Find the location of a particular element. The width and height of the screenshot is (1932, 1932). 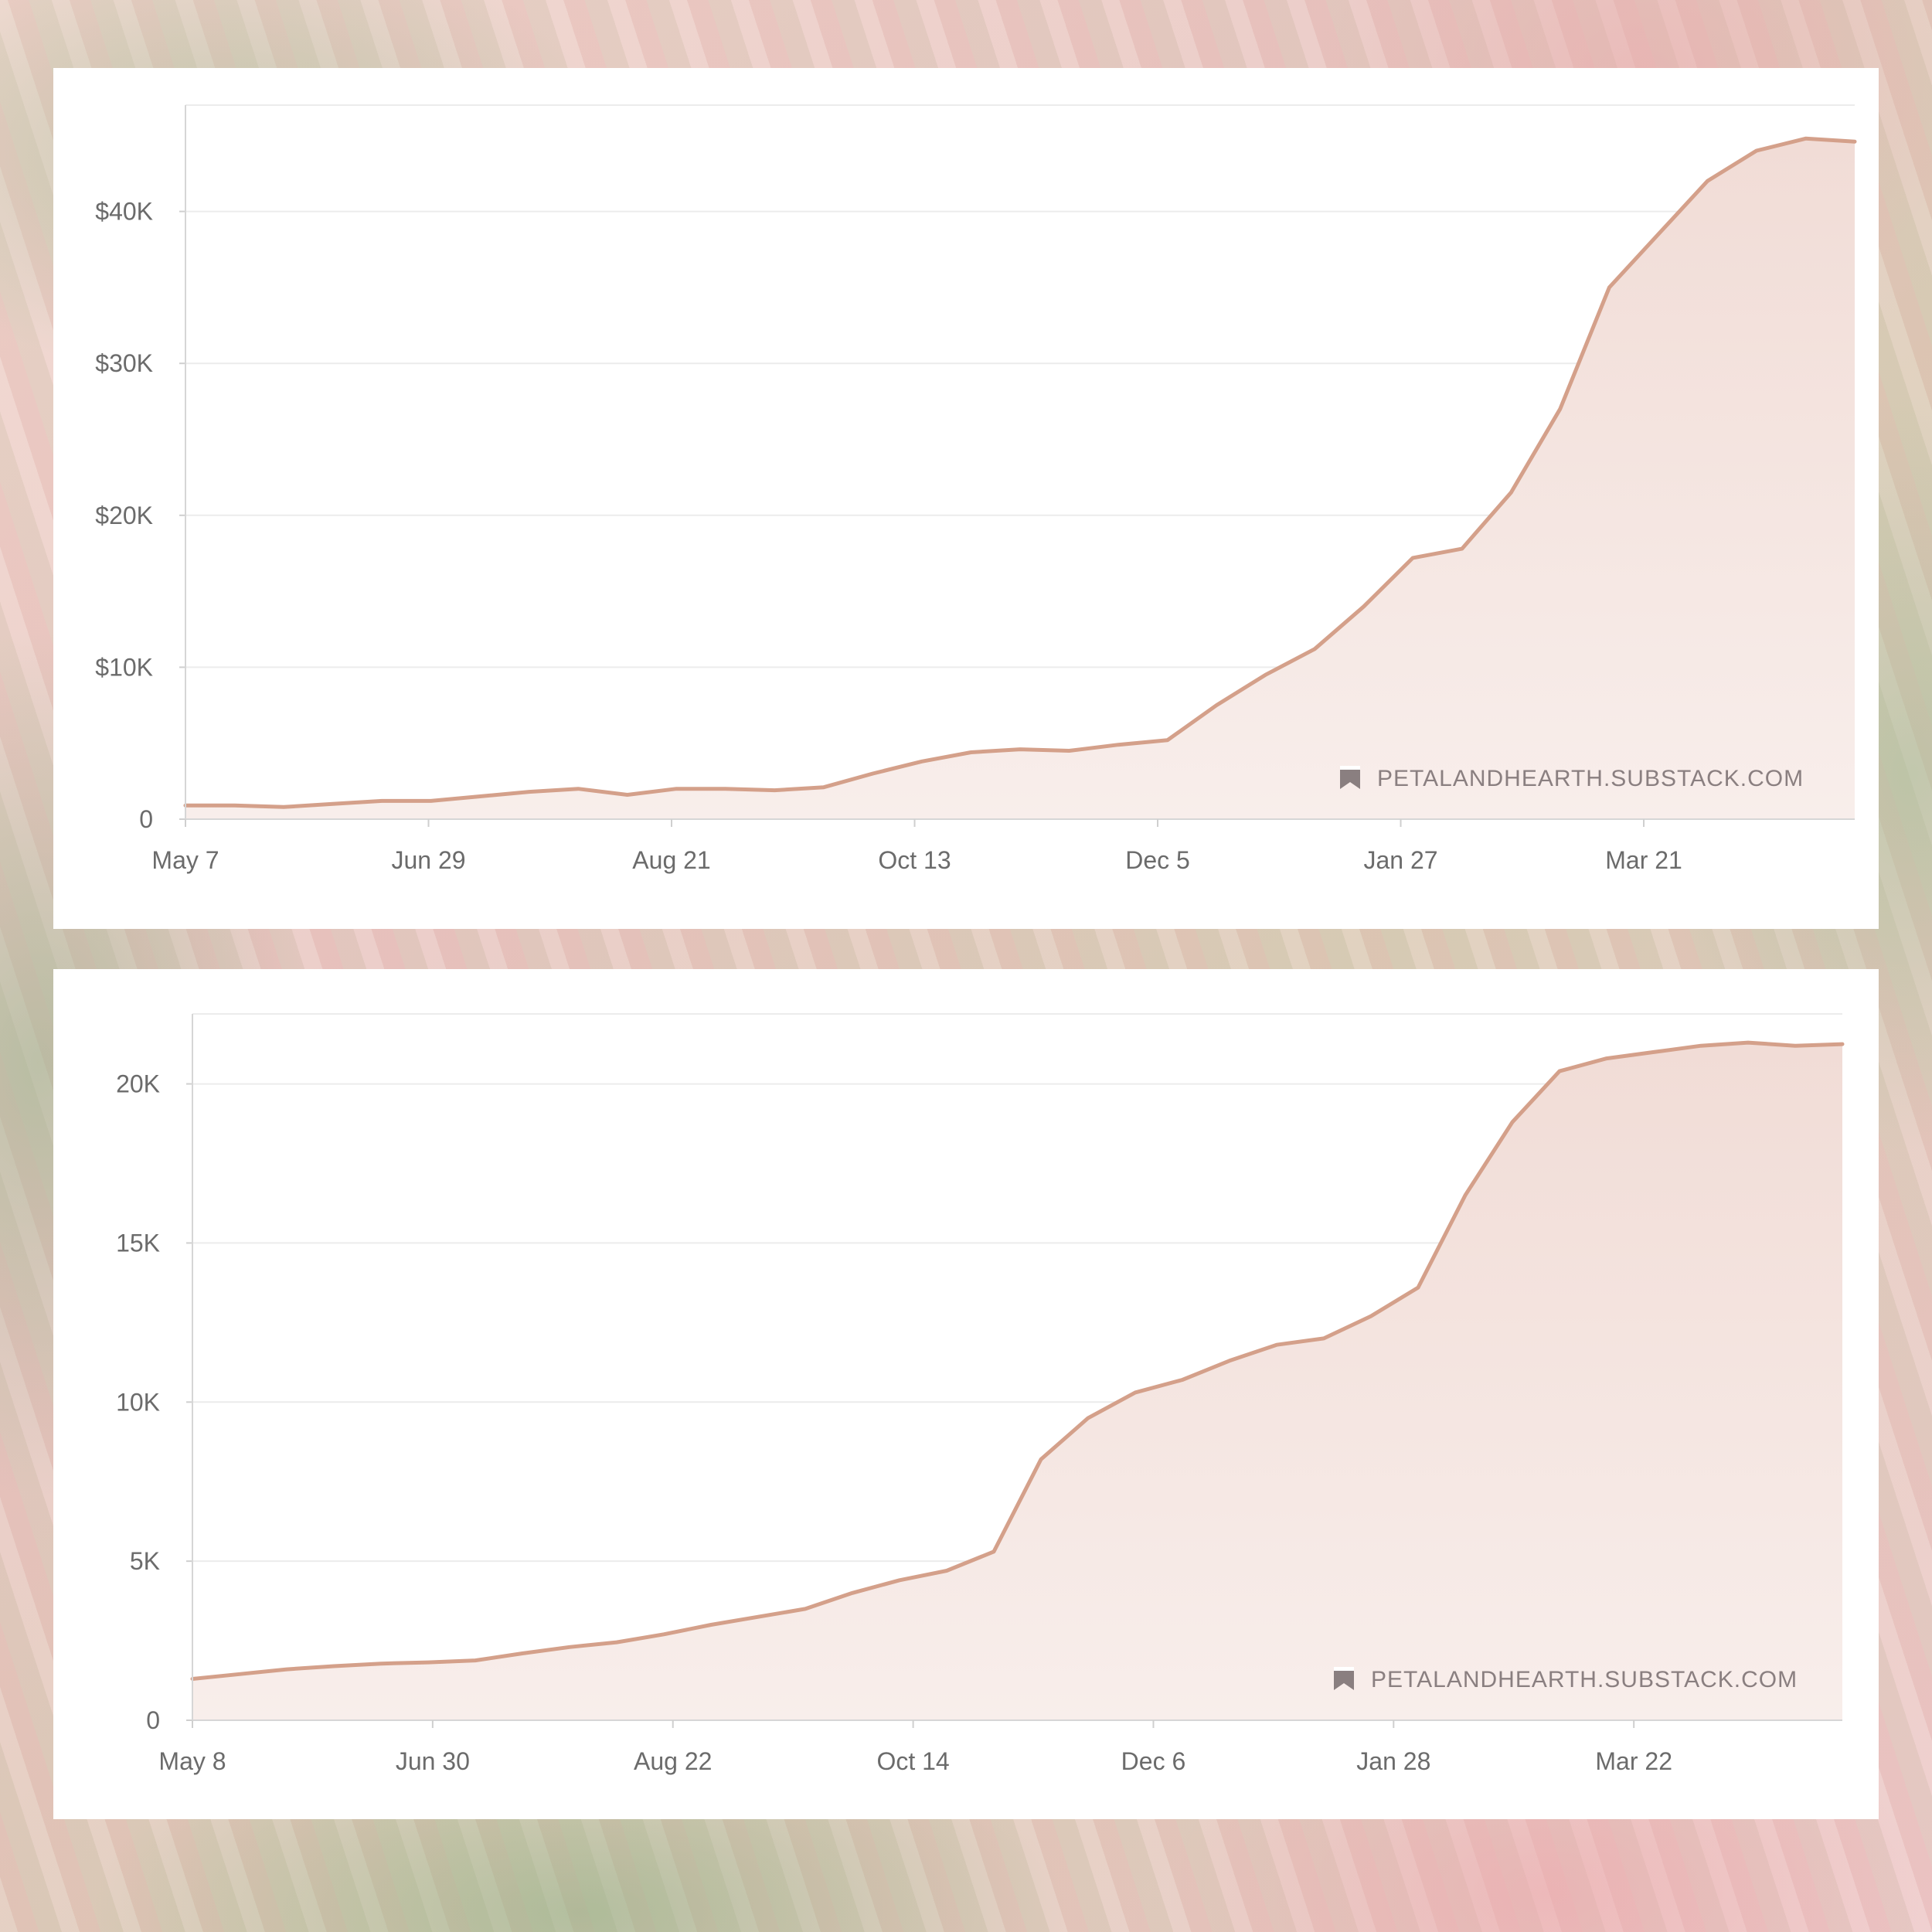

y-tick-label: 15K is located at coordinates (138, 1243).